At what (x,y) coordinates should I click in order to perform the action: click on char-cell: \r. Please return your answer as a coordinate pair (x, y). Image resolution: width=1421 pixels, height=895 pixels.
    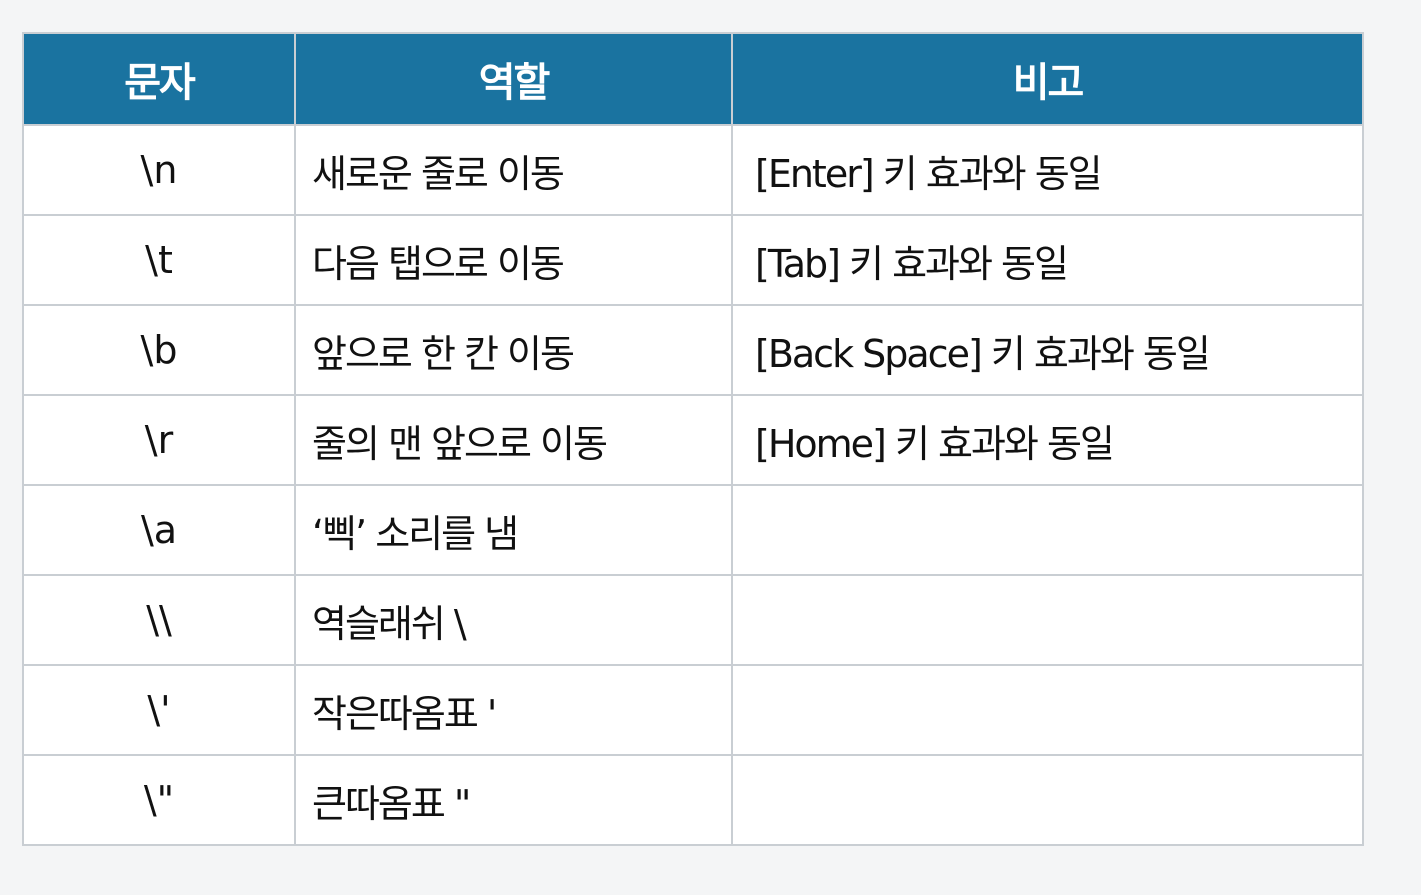
    Looking at the image, I should click on (159, 440).